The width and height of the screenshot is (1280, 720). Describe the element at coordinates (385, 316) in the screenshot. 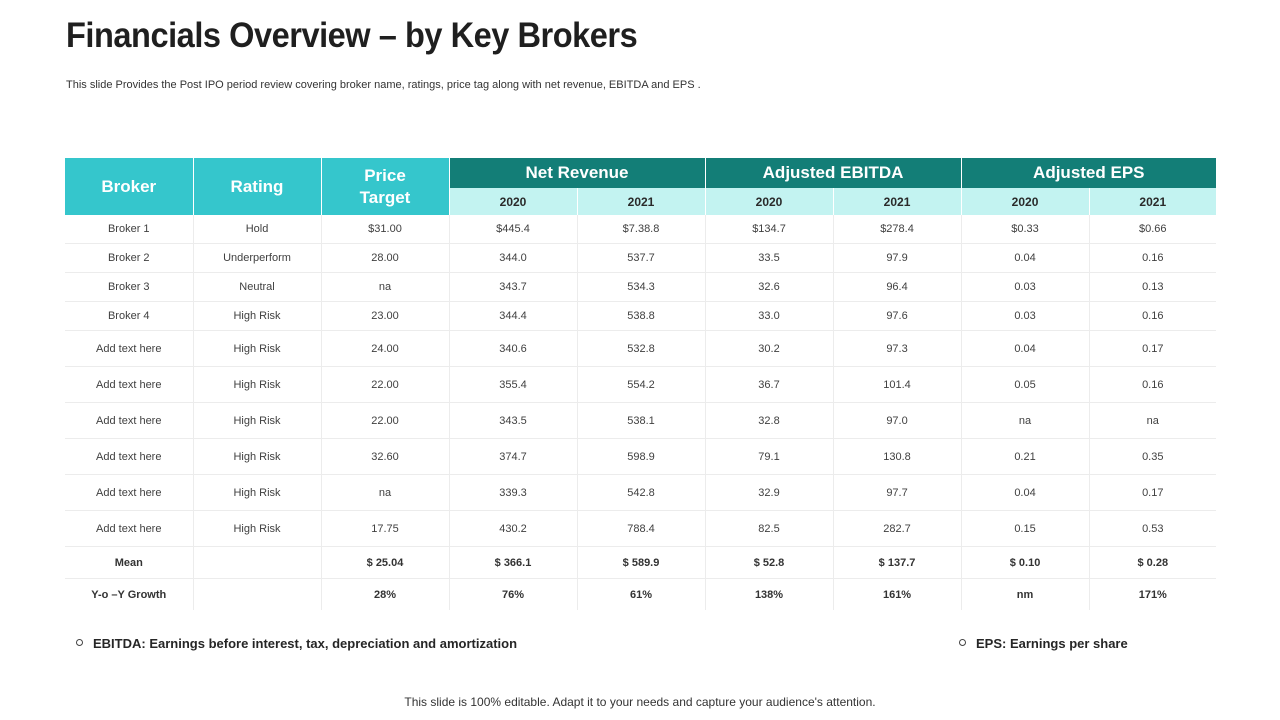

I see `table-cell: 23.00` at that location.